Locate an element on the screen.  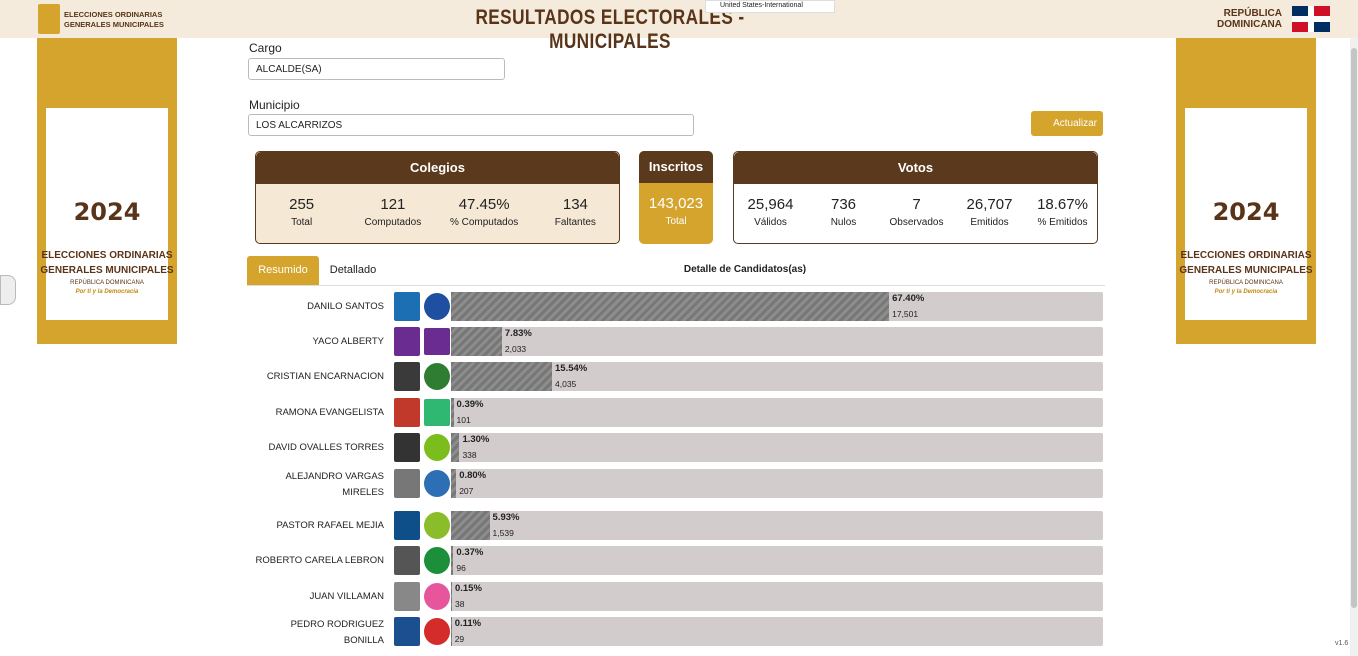
stat: 18.67% % Emitidos is located at coordinates (1063, 212).